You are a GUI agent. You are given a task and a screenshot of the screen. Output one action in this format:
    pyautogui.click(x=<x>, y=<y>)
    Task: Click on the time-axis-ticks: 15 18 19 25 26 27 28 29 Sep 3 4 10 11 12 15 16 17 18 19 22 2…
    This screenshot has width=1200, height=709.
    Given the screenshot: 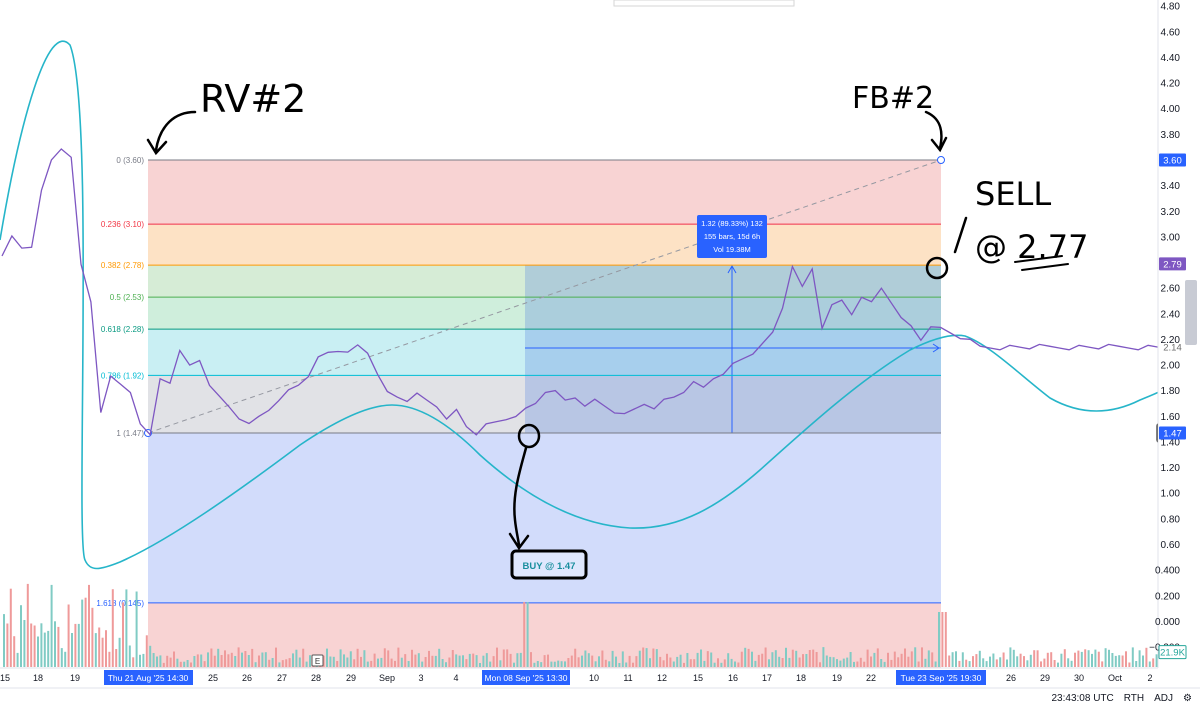 What is the action you would take?
    pyautogui.click(x=576, y=678)
    